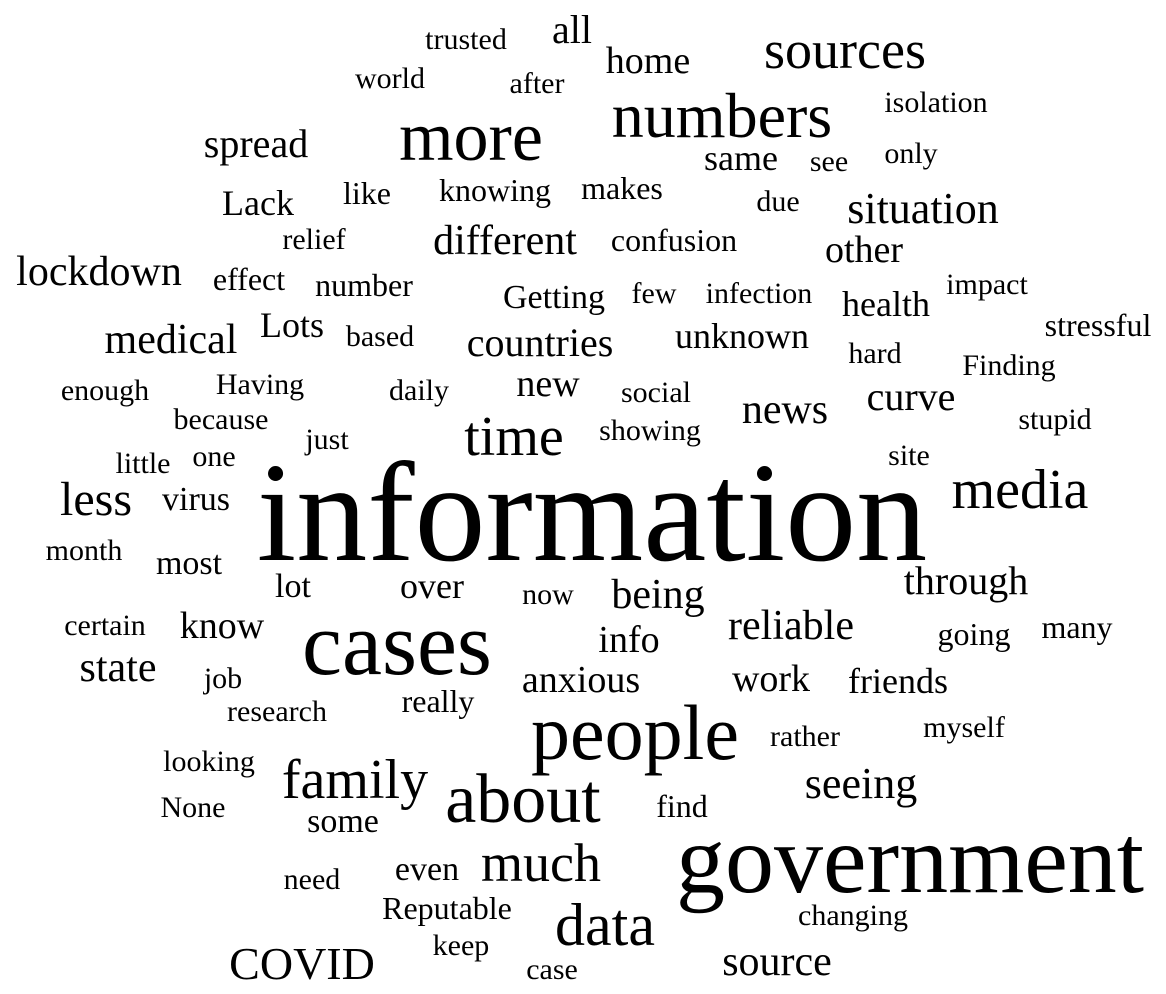 The height and width of the screenshot is (994, 1166). Describe the element at coordinates (805, 736) in the screenshot. I see `word-rather: rather` at that location.